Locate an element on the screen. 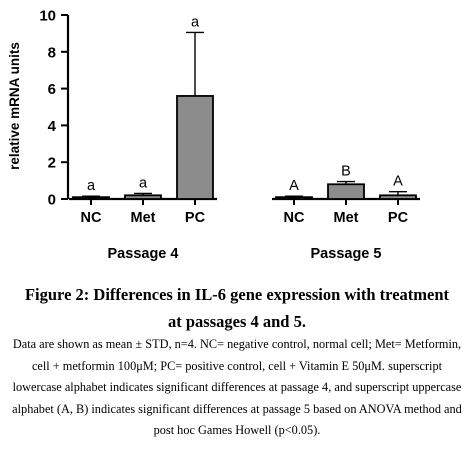  y-tick-label: 8 is located at coordinates (52, 52).